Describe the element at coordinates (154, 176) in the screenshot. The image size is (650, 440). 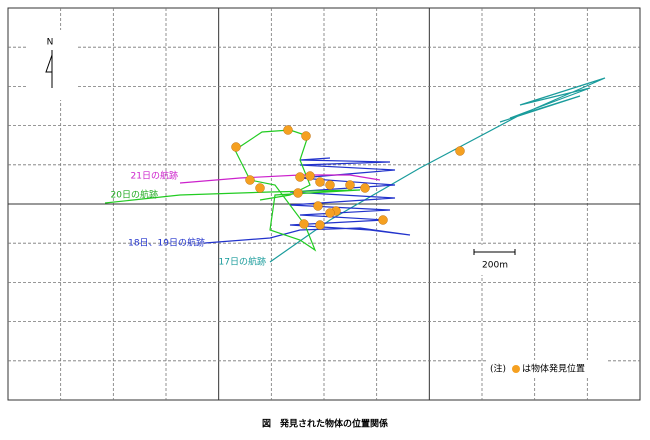
I see `label-21: 21日の航跡` at that location.